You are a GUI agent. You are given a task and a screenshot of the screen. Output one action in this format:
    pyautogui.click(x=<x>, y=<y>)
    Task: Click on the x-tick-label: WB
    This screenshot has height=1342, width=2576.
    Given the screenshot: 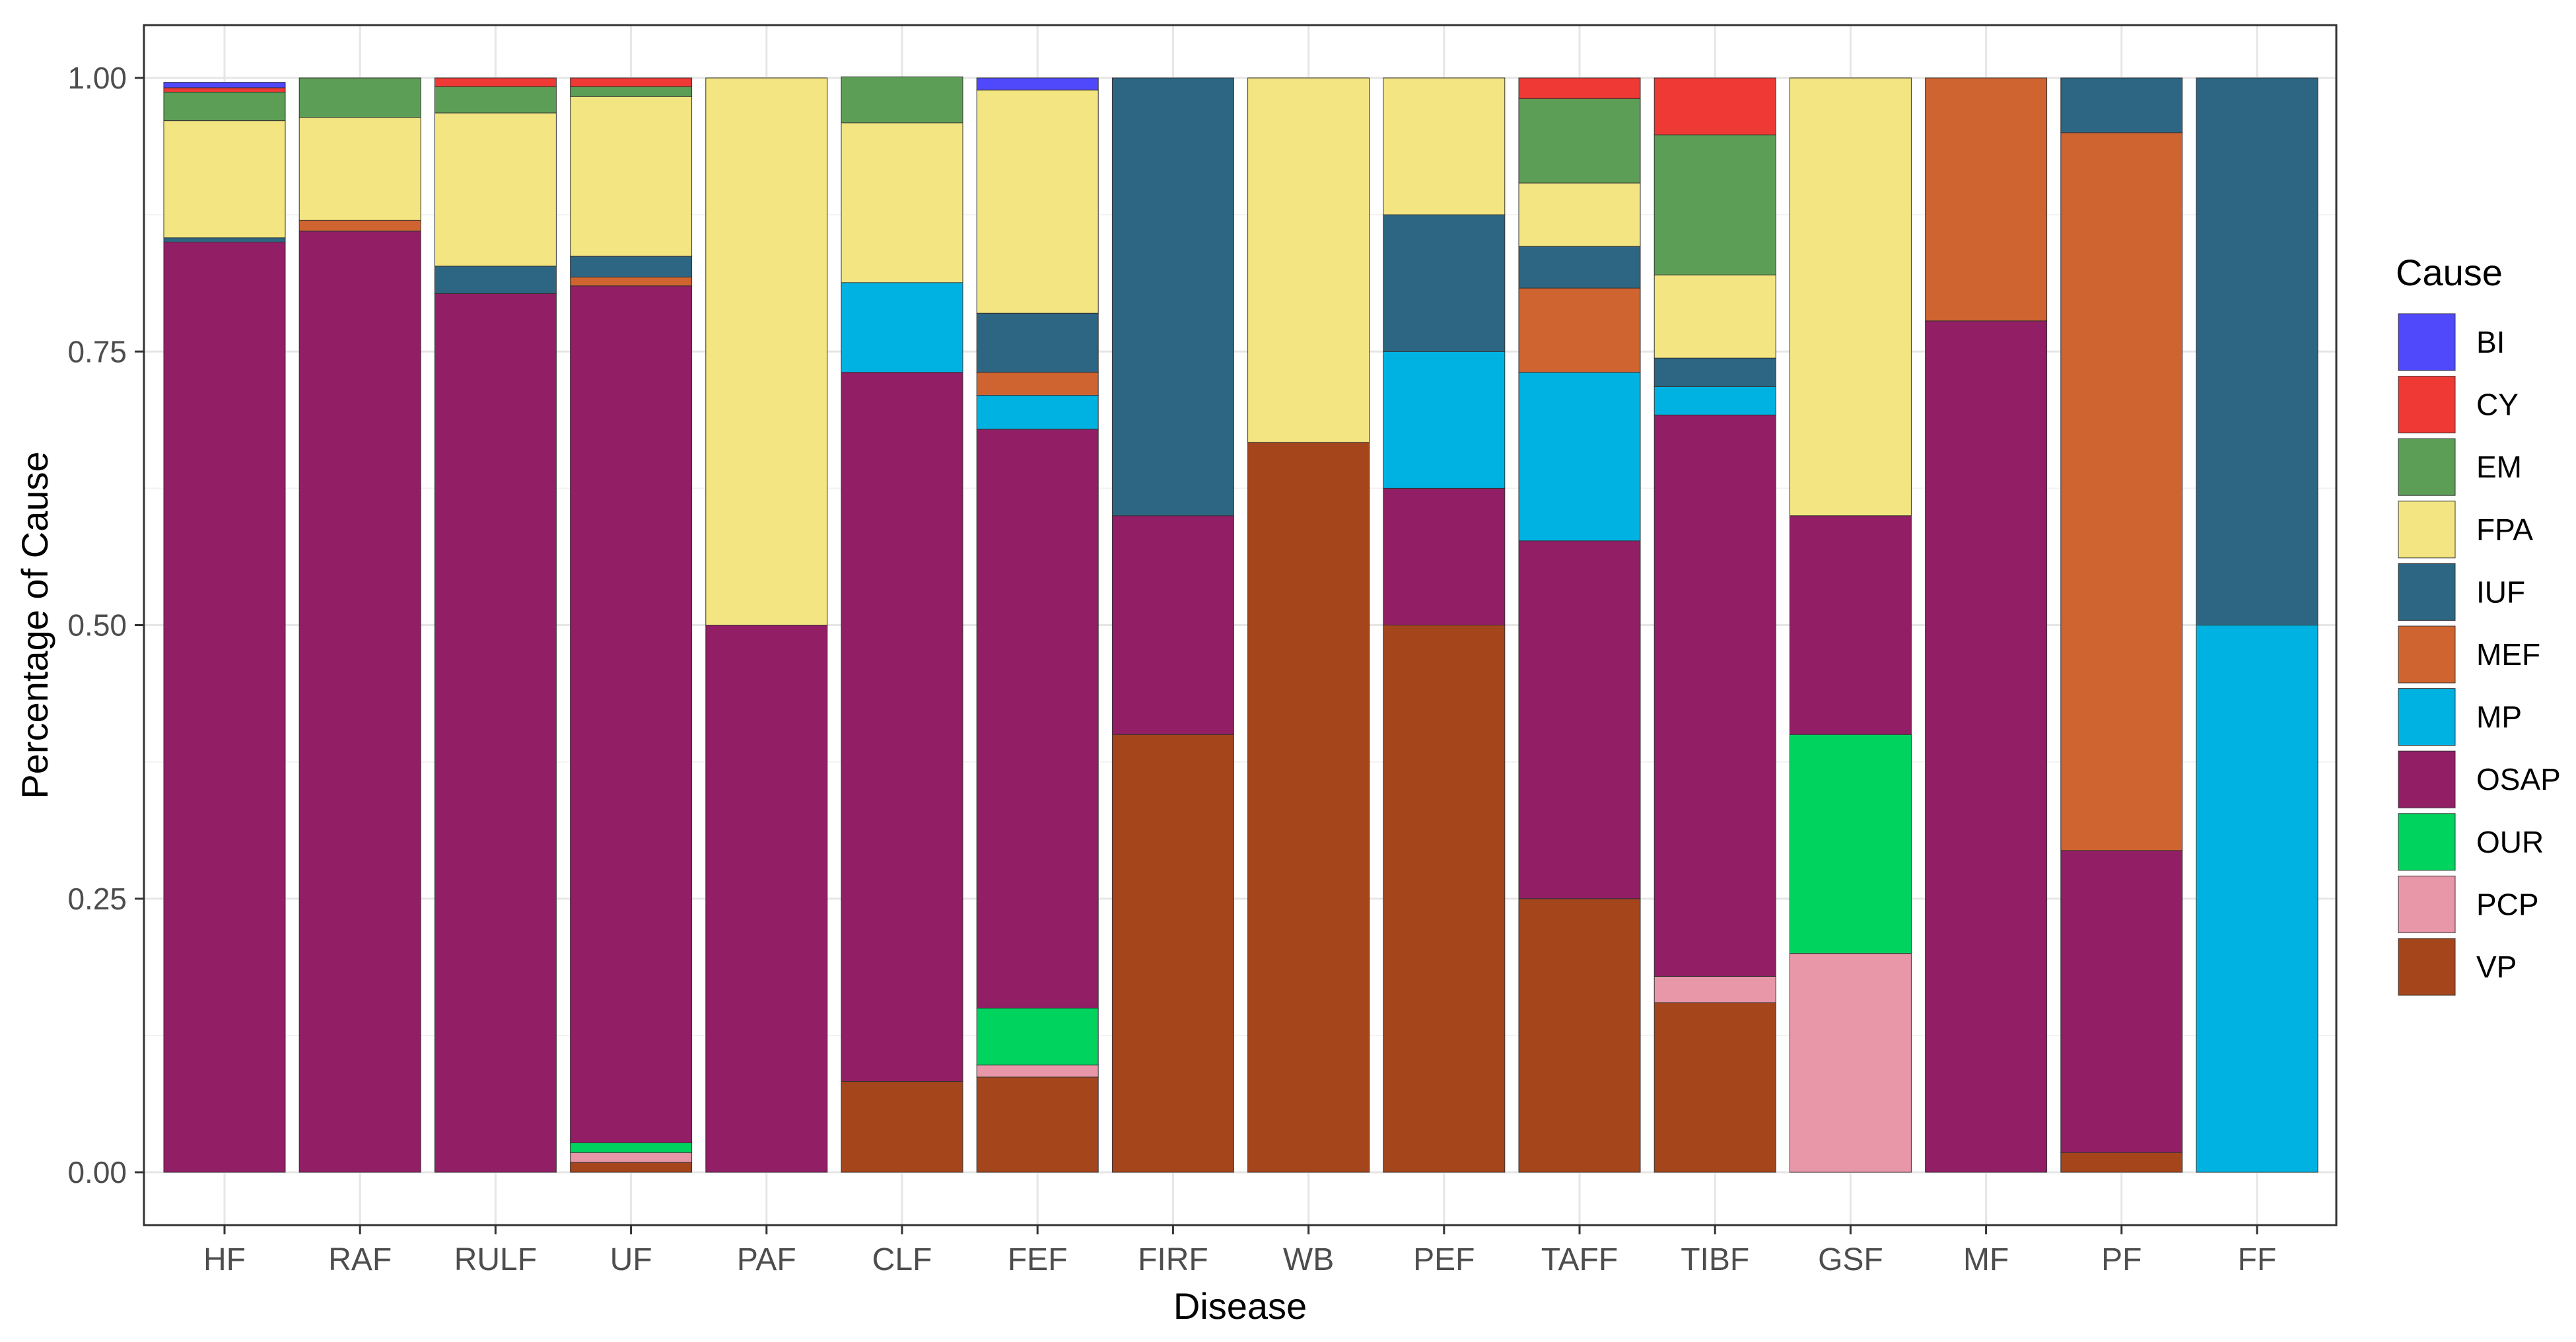 What is the action you would take?
    pyautogui.click(x=1308, y=1259)
    